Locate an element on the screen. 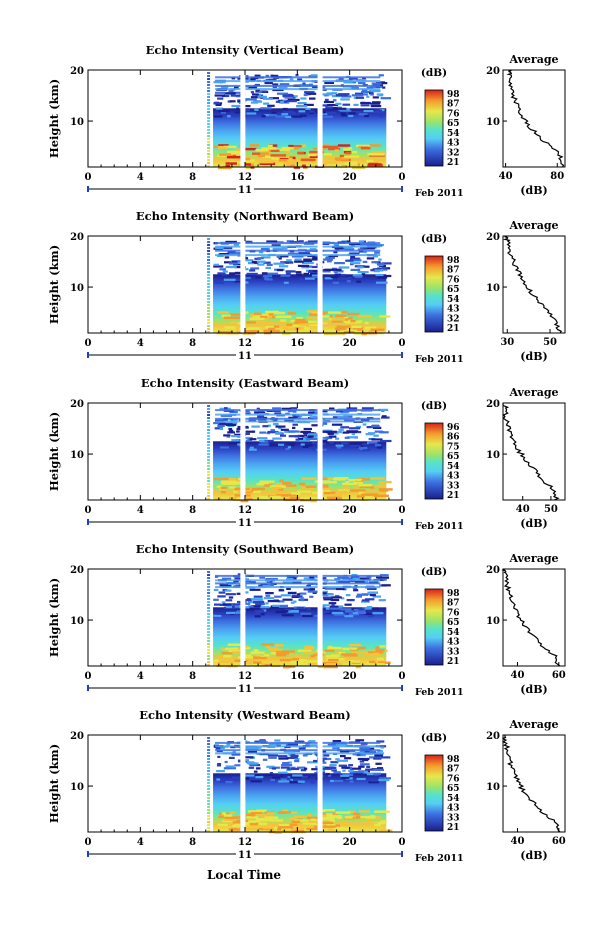 The image size is (616, 929). colorbar-tick-label: 54 is located at coordinates (453, 134).